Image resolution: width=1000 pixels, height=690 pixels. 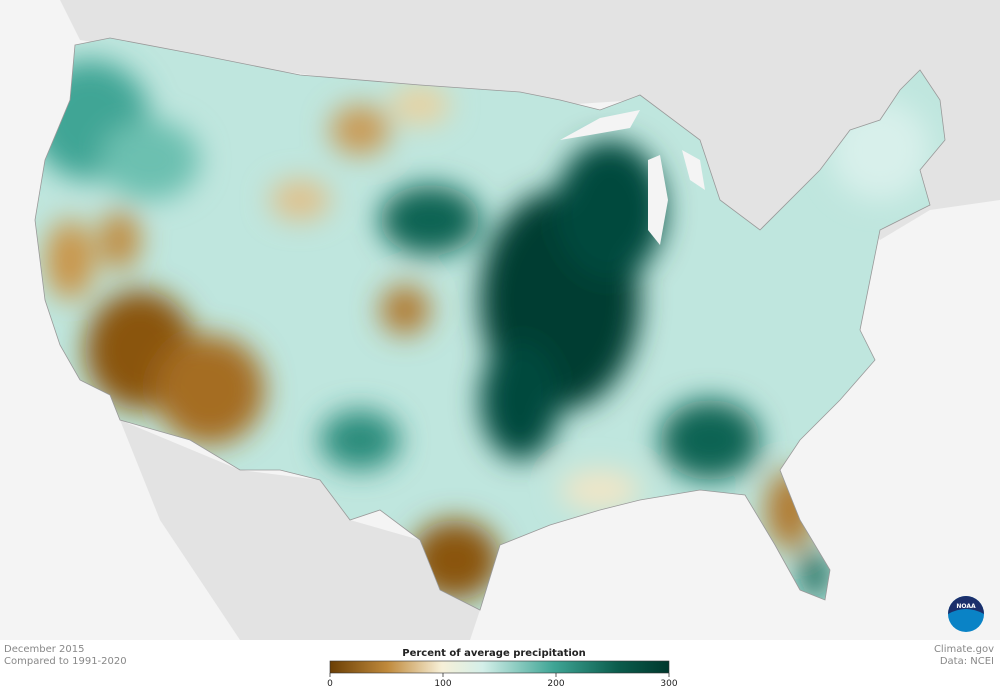 What do you see at coordinates (967, 661) in the screenshot?
I see `source: Data: NCEI` at bounding box center [967, 661].